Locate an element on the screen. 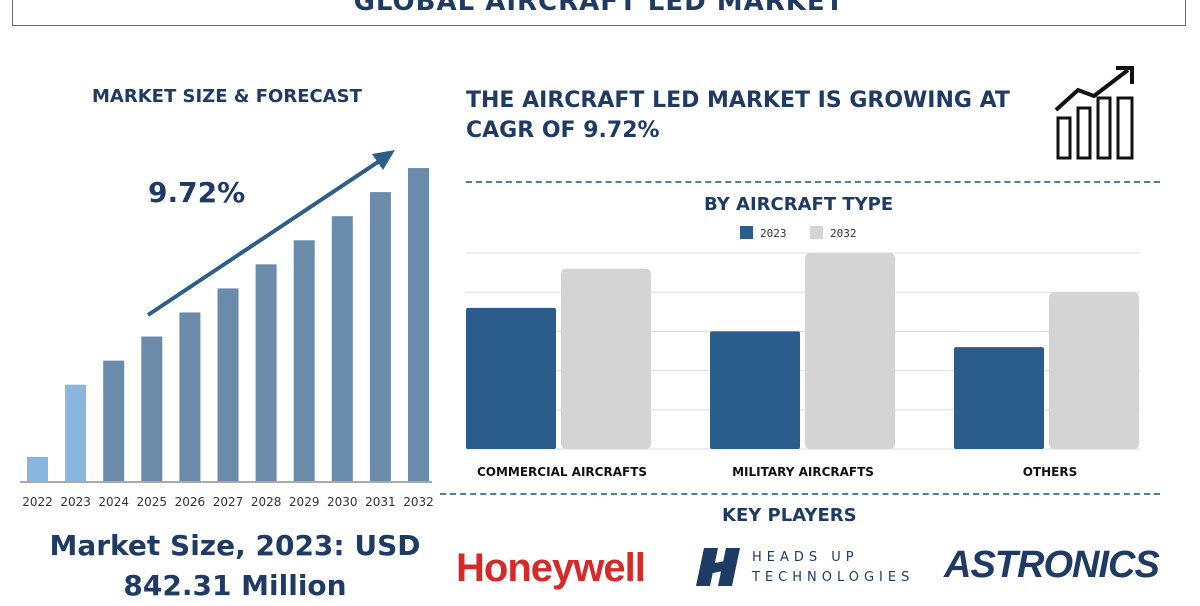 Image resolution: width=1200 pixels, height=606 pixels. legend-label-2032: 2032 is located at coordinates (843, 233).